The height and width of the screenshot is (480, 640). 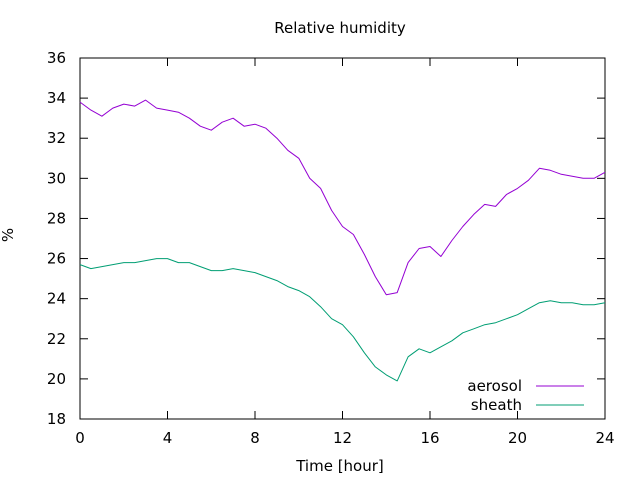 I want to click on x-tick-label: 24, so click(x=604, y=438).